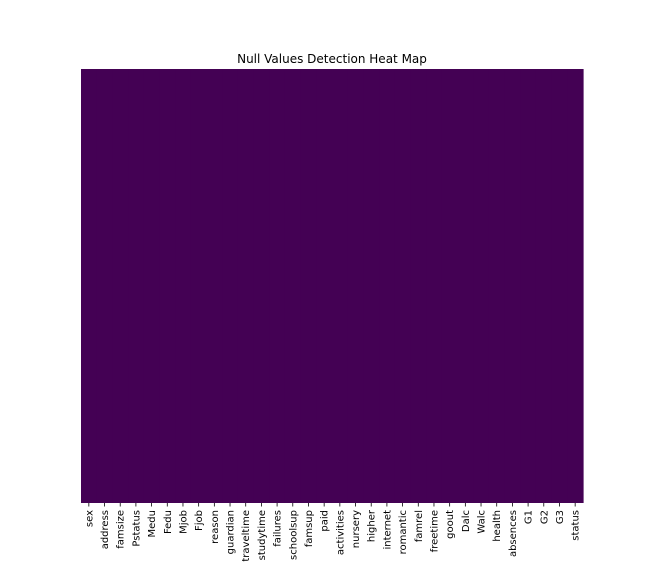 This screenshot has width=648, height=576. What do you see at coordinates (450, 524) in the screenshot?
I see `x-tick-label: goout` at bounding box center [450, 524].